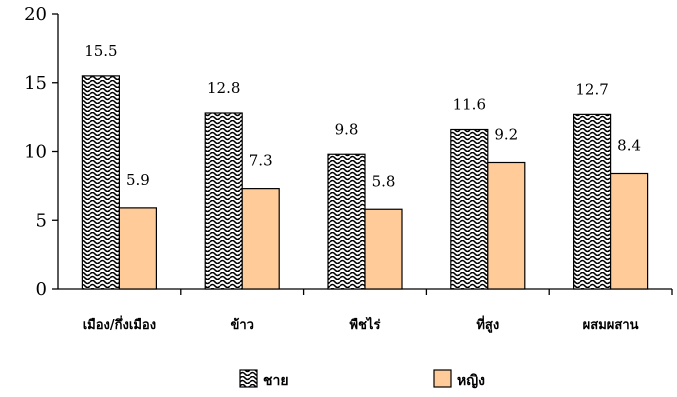 This screenshot has width=677, height=397. I want to click on x-category-label: พืชไร่, so click(365, 324).